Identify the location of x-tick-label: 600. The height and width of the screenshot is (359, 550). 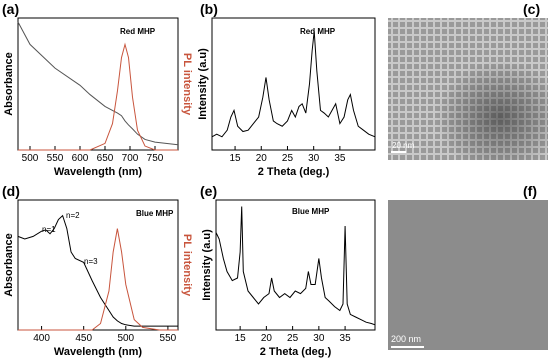
(80, 158).